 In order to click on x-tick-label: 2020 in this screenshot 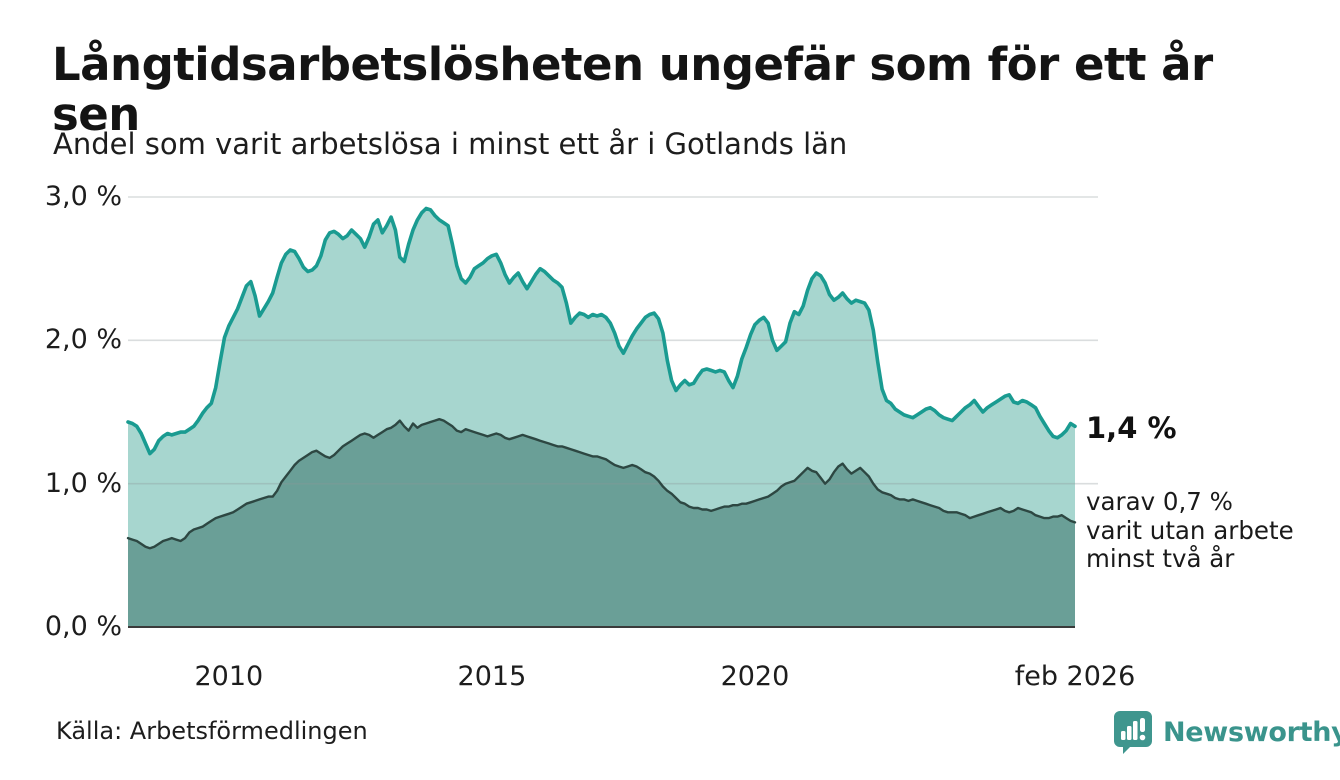, I will do `click(755, 676)`.